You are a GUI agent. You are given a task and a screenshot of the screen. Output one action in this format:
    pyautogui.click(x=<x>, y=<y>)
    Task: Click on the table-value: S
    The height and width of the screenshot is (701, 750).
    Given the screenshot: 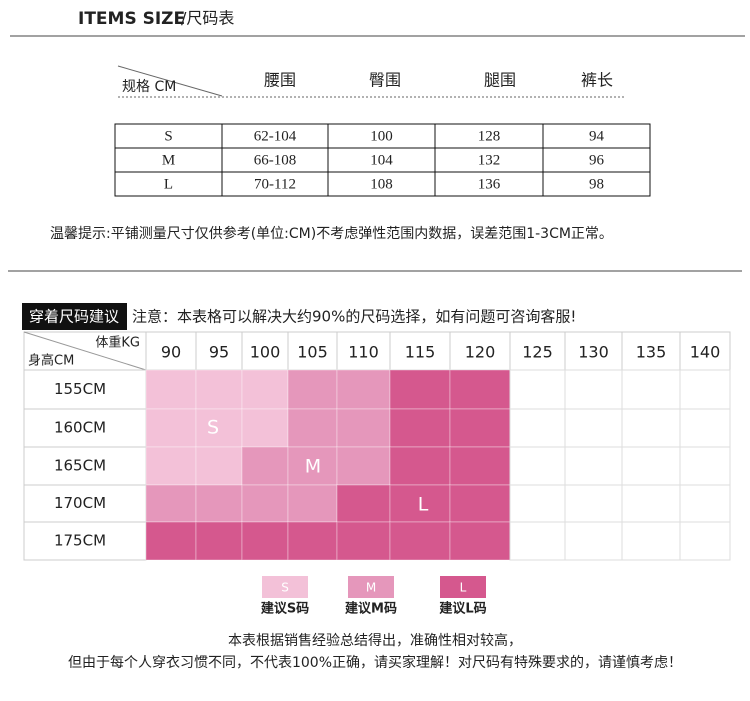 What is the action you would take?
    pyautogui.click(x=168, y=136)
    